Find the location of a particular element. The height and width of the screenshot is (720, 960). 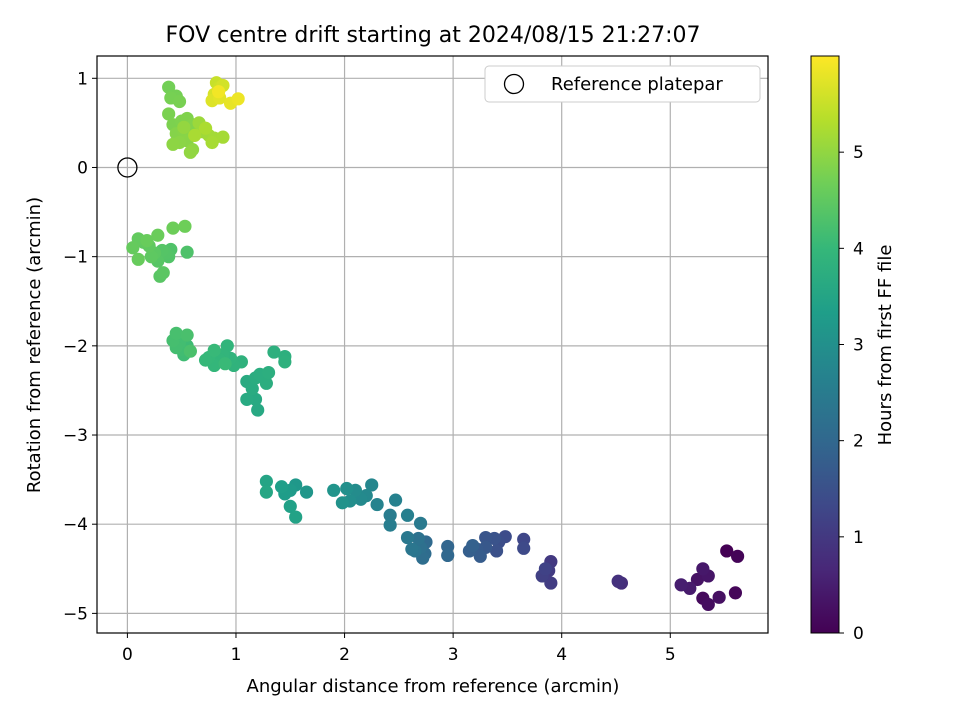

colorbar-ticks: 0 1 2 3 4 5 is located at coordinates (851, 393).